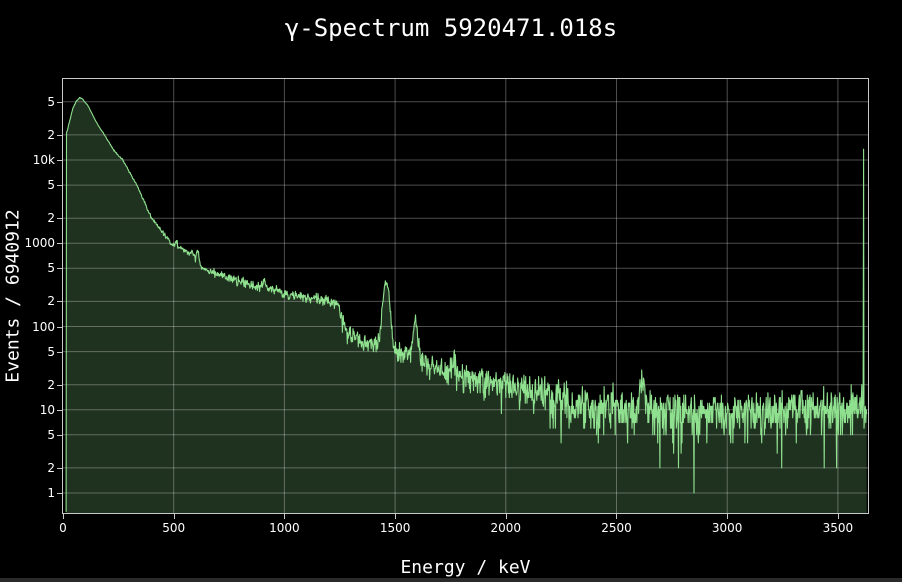 The width and height of the screenshot is (902, 582). I want to click on x-axis-label: Energy / keV, so click(465, 567).